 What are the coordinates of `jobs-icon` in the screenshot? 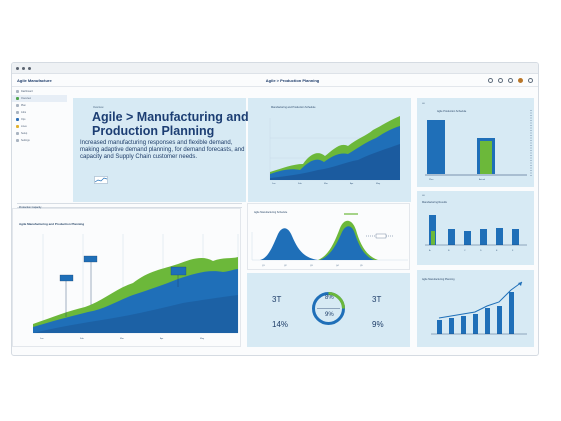 It's located at (17, 112).